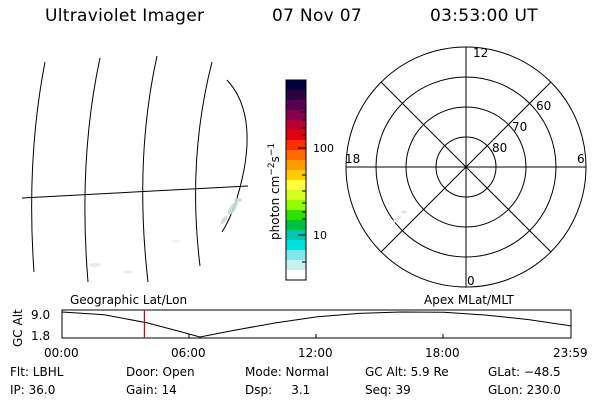 This screenshot has width=600, height=400. Describe the element at coordinates (499, 148) in the screenshot. I see `mlat-label-80: 80` at that location.